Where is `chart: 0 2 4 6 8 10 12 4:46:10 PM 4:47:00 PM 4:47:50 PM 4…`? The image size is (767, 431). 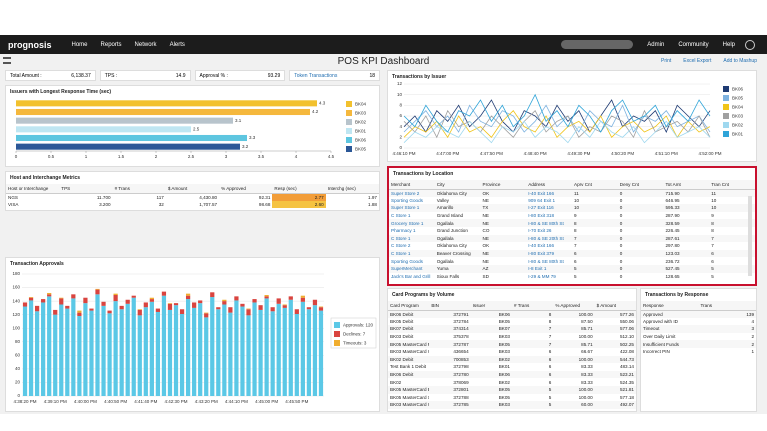 chart: 0 2 4 6 8 10 12 4:46:10 PM 4:47:00 PM 4:47:50 PM 4… is located at coordinates (568, 118).